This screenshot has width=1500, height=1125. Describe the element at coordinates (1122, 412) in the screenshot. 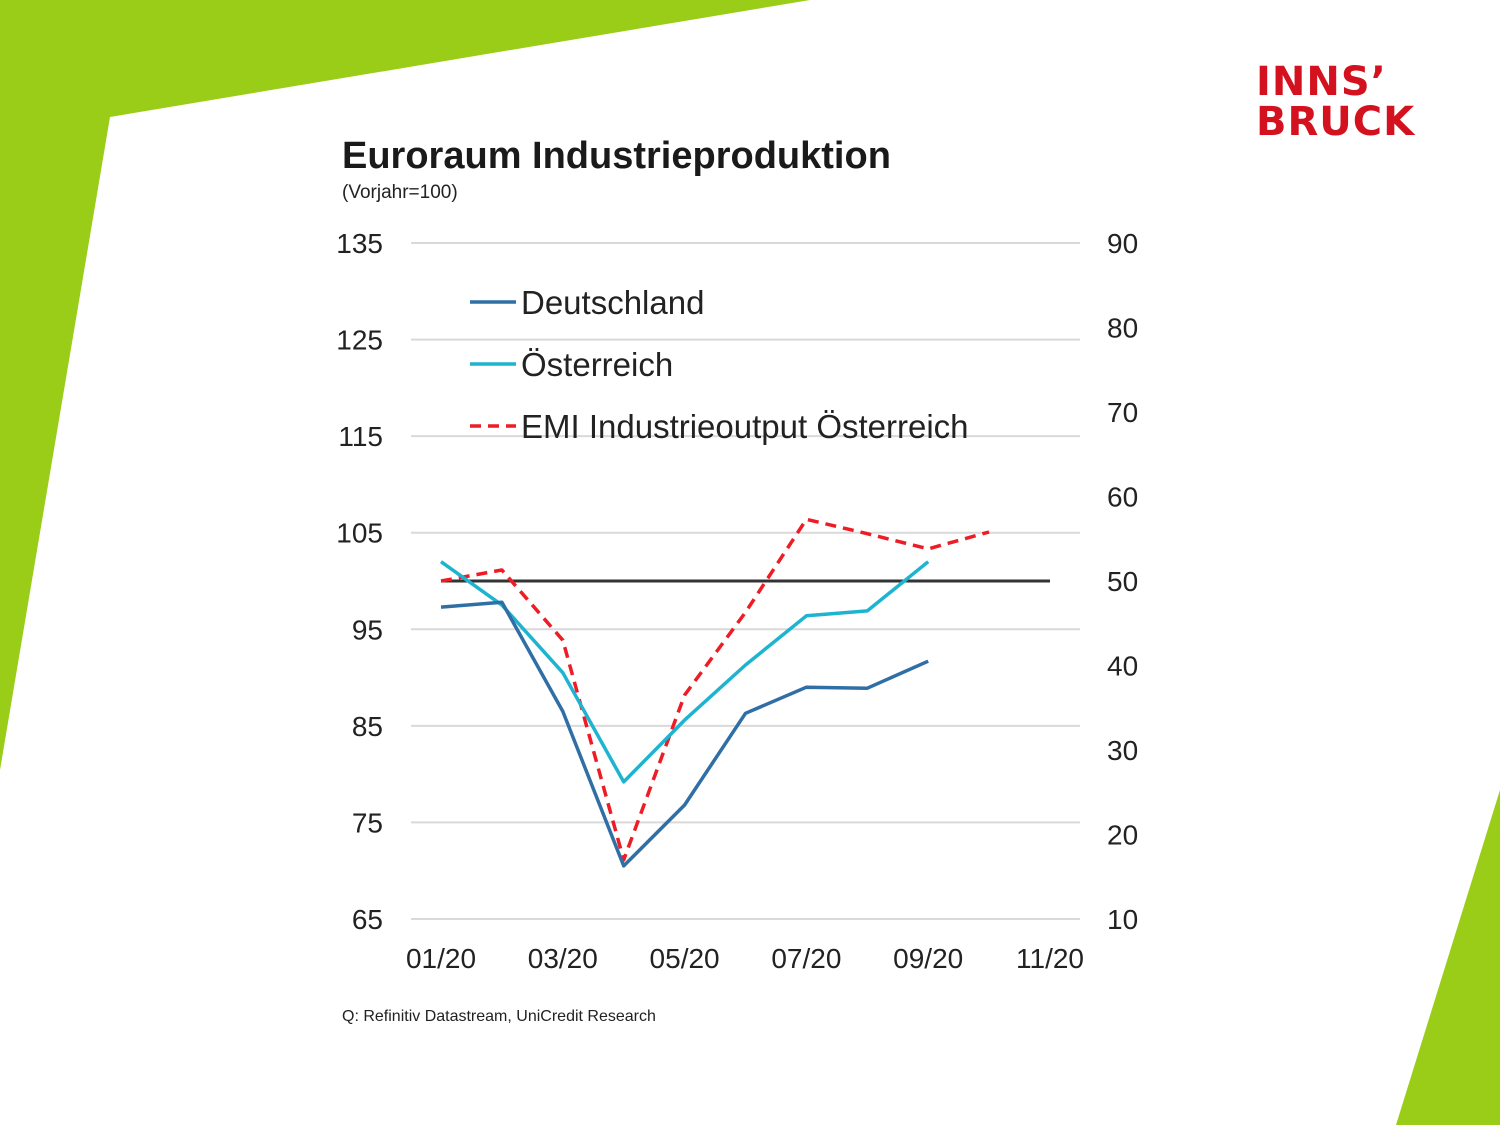

I see `y-right-tick-label: 70` at that location.